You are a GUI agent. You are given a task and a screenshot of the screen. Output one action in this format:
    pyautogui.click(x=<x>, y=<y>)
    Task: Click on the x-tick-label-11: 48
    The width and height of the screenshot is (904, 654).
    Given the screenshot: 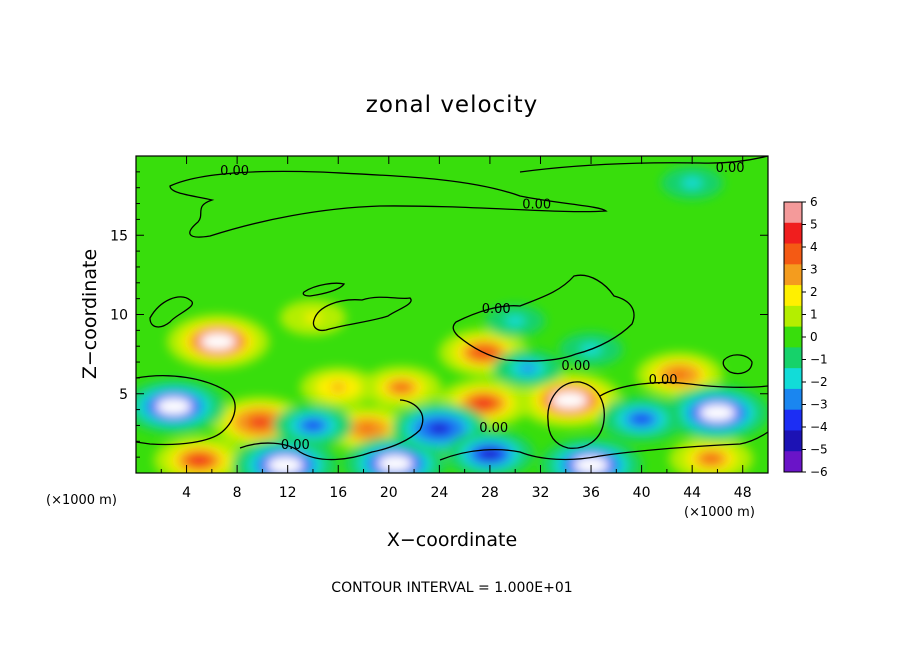 What is the action you would take?
    pyautogui.click(x=743, y=493)
    